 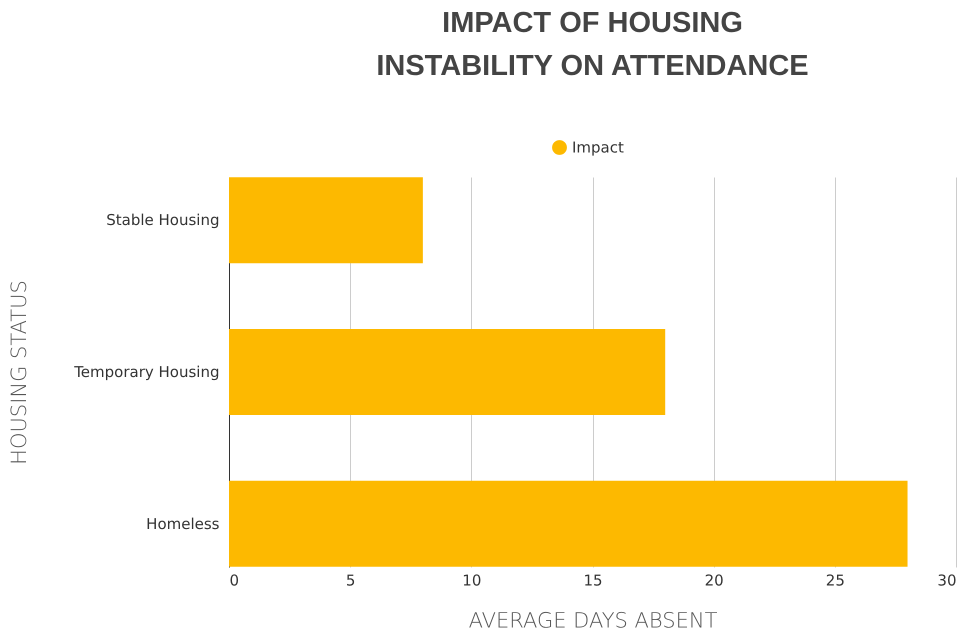 I want to click on x-tick-label: 0, so click(x=235, y=581).